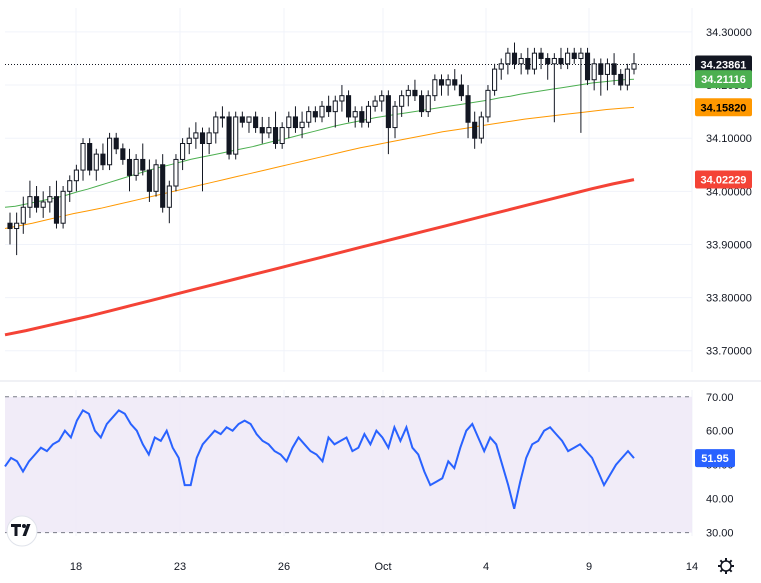 Image resolution: width=761 pixels, height=583 pixels. I want to click on rsi-value-tag-bg, so click(715, 458).